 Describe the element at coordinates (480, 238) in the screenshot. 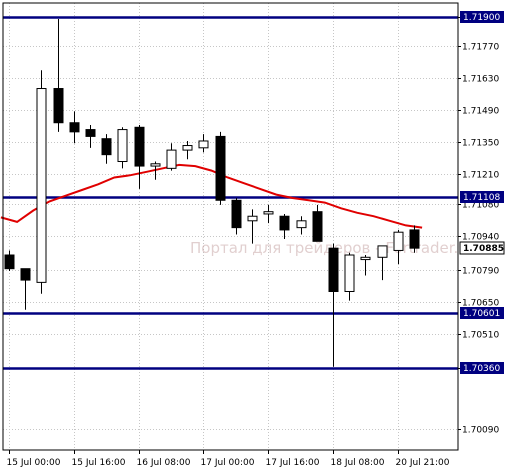

I see `y-tick-label: 1.70940` at that location.